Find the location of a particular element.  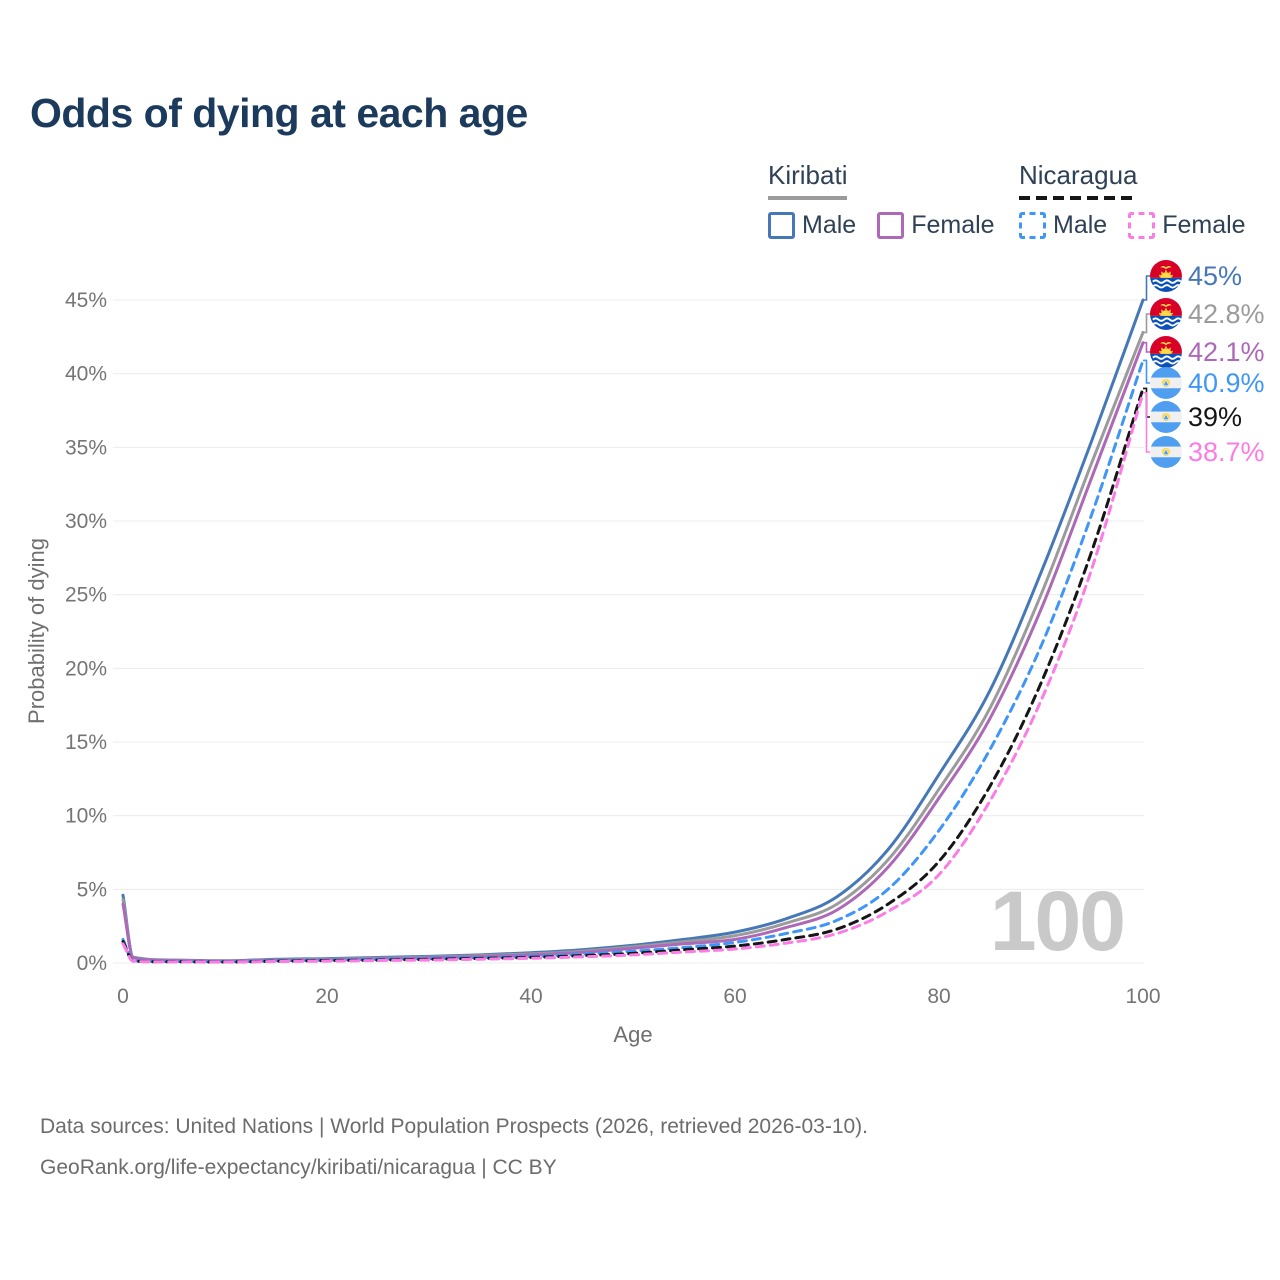

end-label-nicaragua-female: 38.7% is located at coordinates (1226, 452).